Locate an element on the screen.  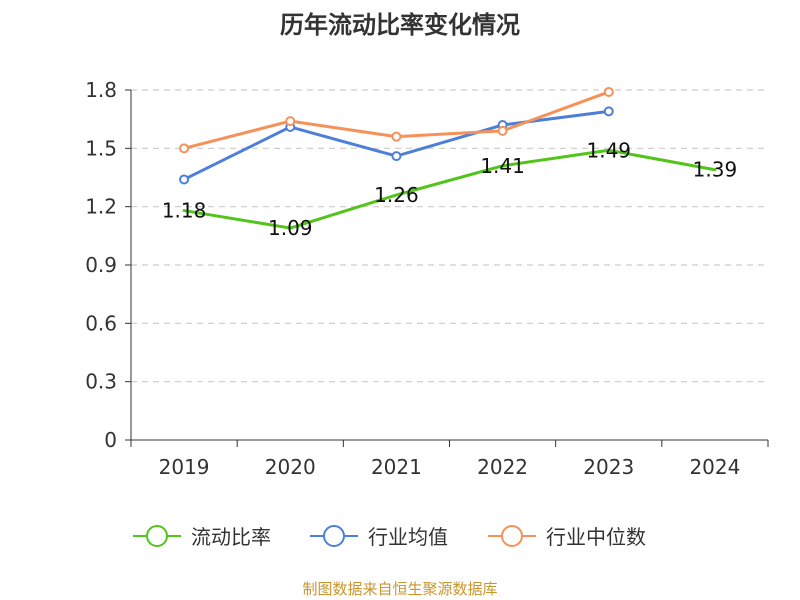
x-tick-label: 2020 is located at coordinates (290, 467).